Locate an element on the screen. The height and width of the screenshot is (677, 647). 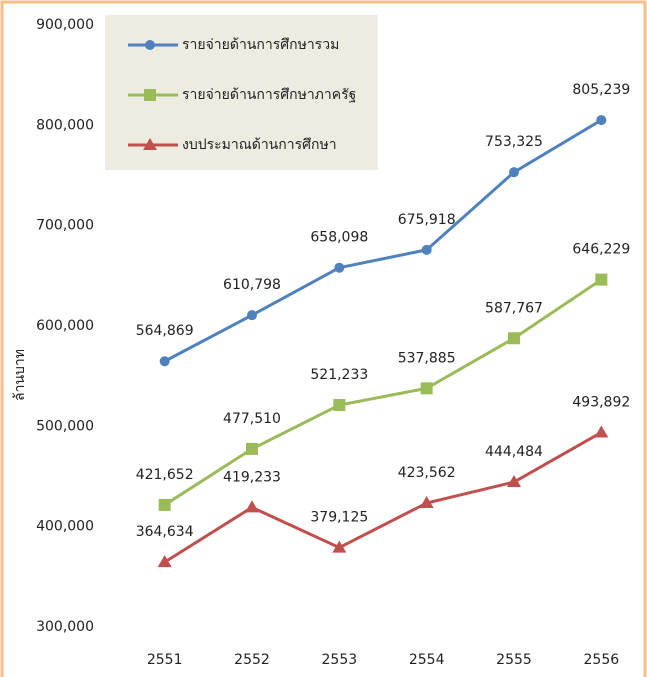
data-label: 537,885 is located at coordinates (427, 358).